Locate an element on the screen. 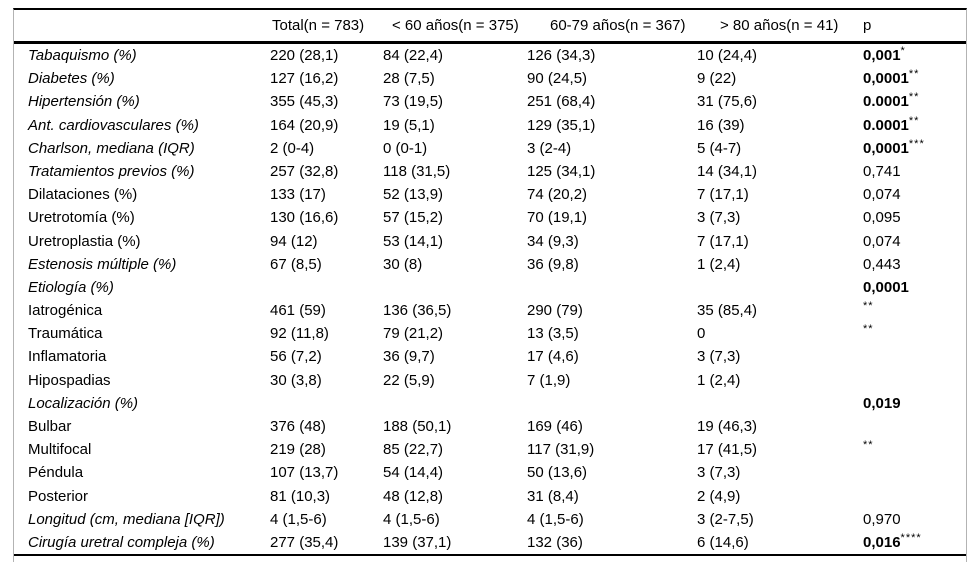 The height and width of the screenshot is (568, 979). value-cell: 107 (13,7) is located at coordinates (304, 473).